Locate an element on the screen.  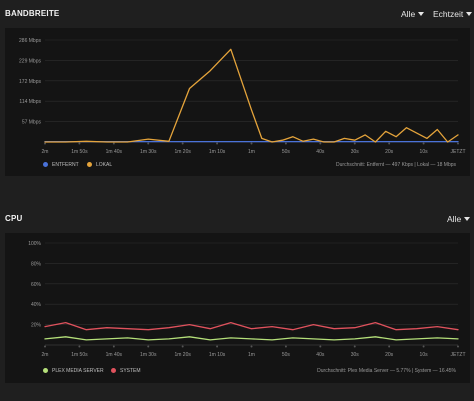
cpu-x-tick-label: 2m is located at coordinates (45, 355).